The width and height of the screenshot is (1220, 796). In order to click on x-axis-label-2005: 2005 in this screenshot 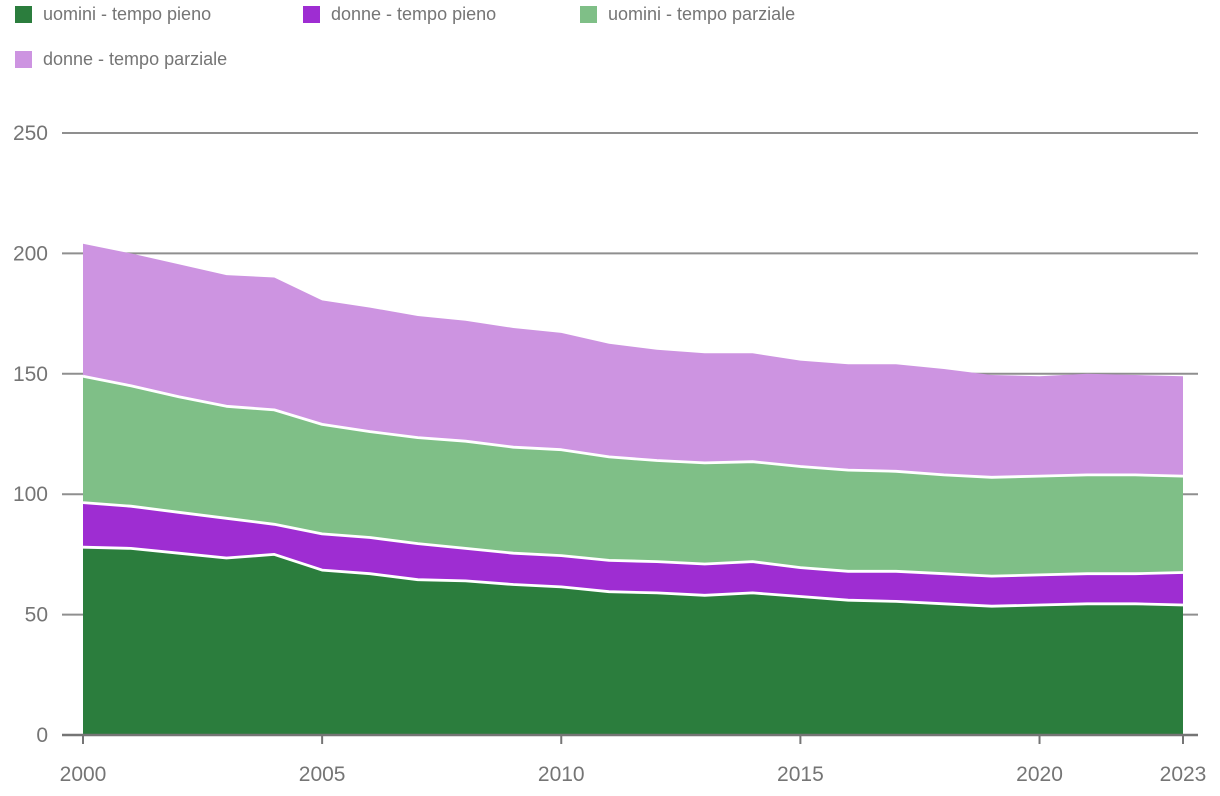, I will do `click(322, 774)`.